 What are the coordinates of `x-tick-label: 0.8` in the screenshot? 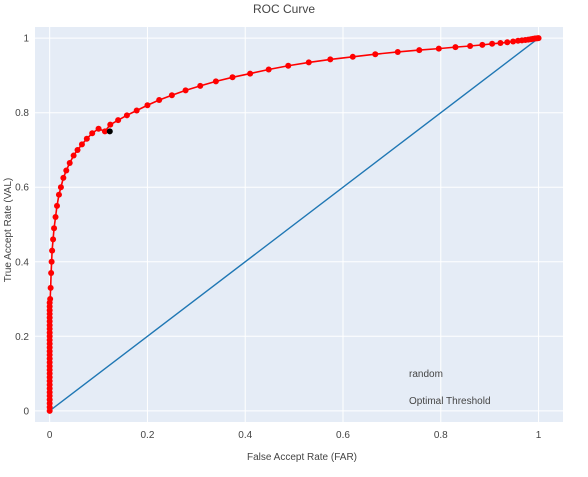 It's located at (441, 435).